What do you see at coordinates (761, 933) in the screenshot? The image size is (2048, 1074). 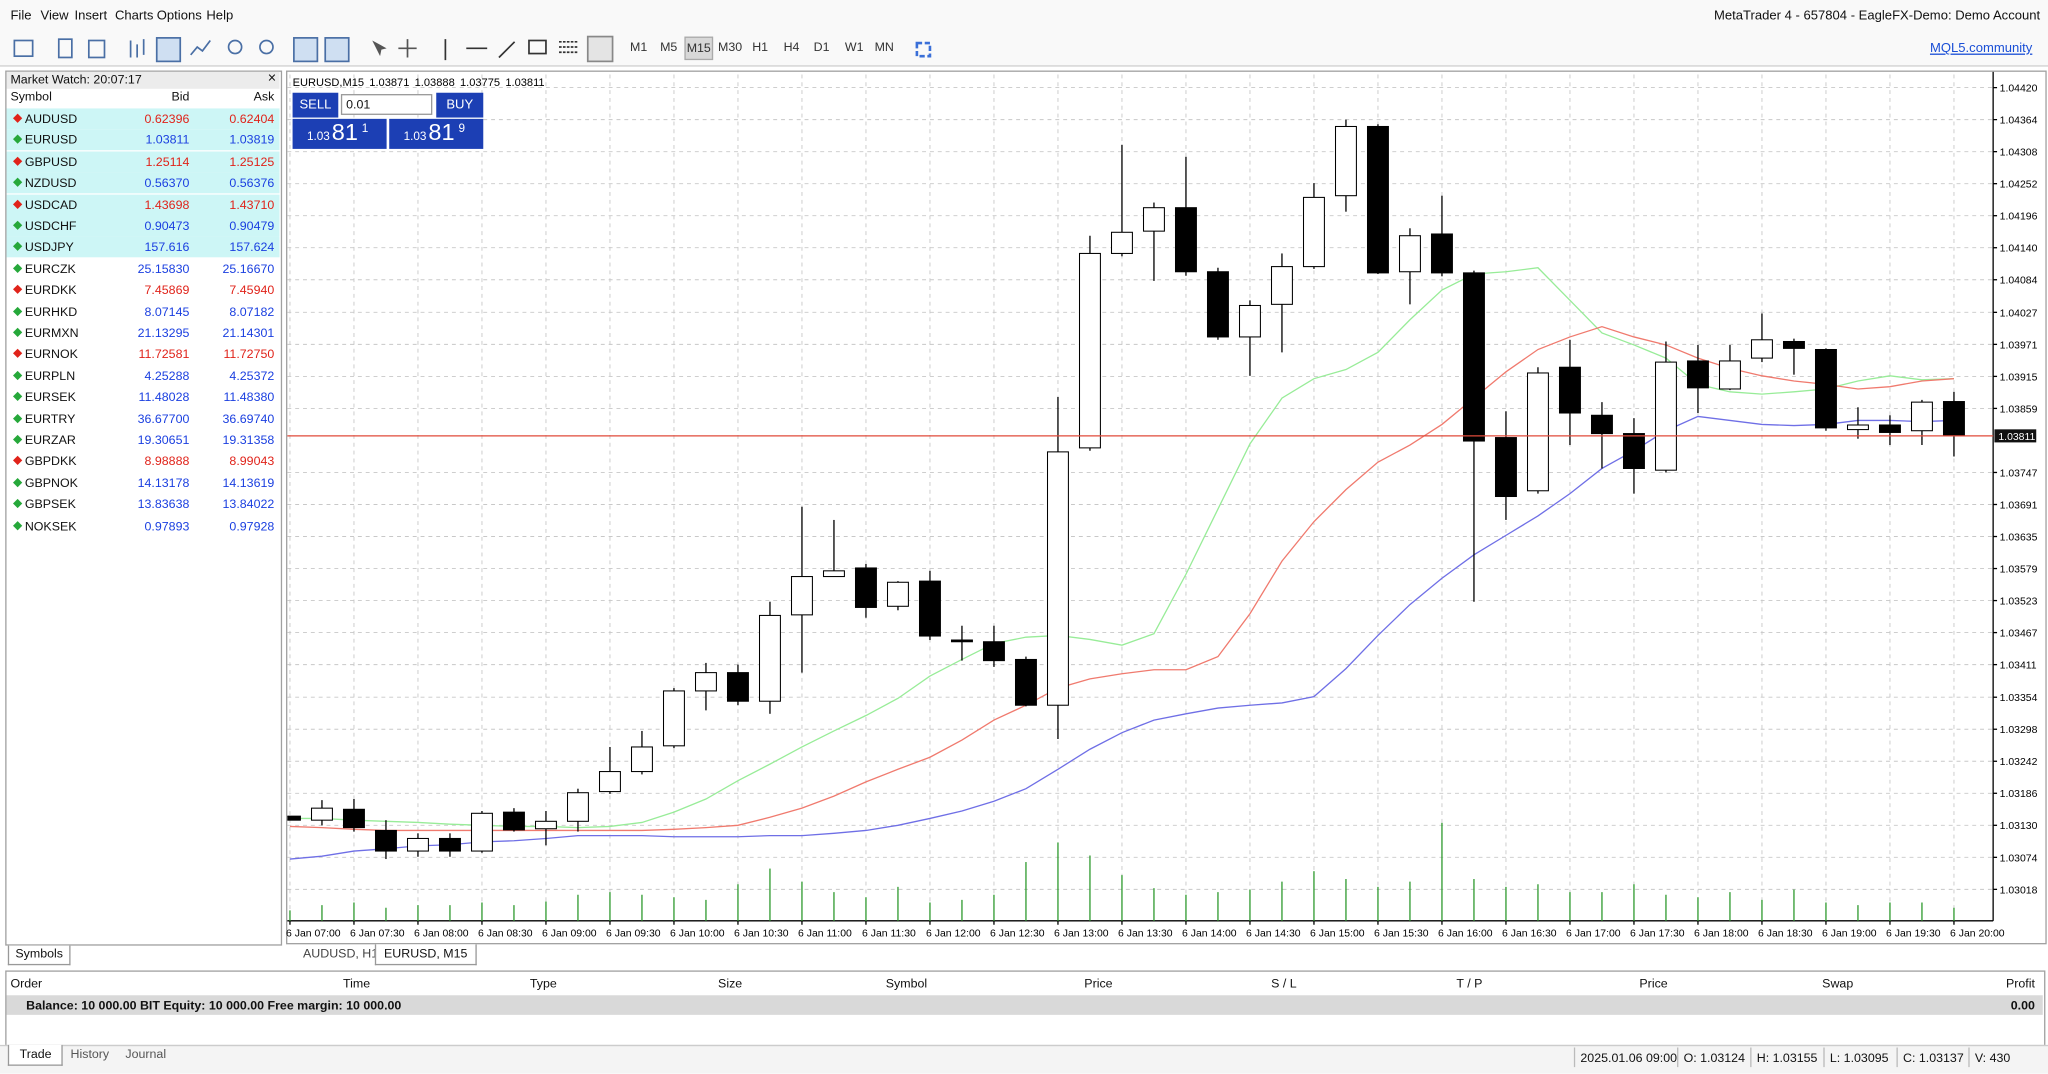 I see `x-tick-label: 6 Jan 10:30` at bounding box center [761, 933].